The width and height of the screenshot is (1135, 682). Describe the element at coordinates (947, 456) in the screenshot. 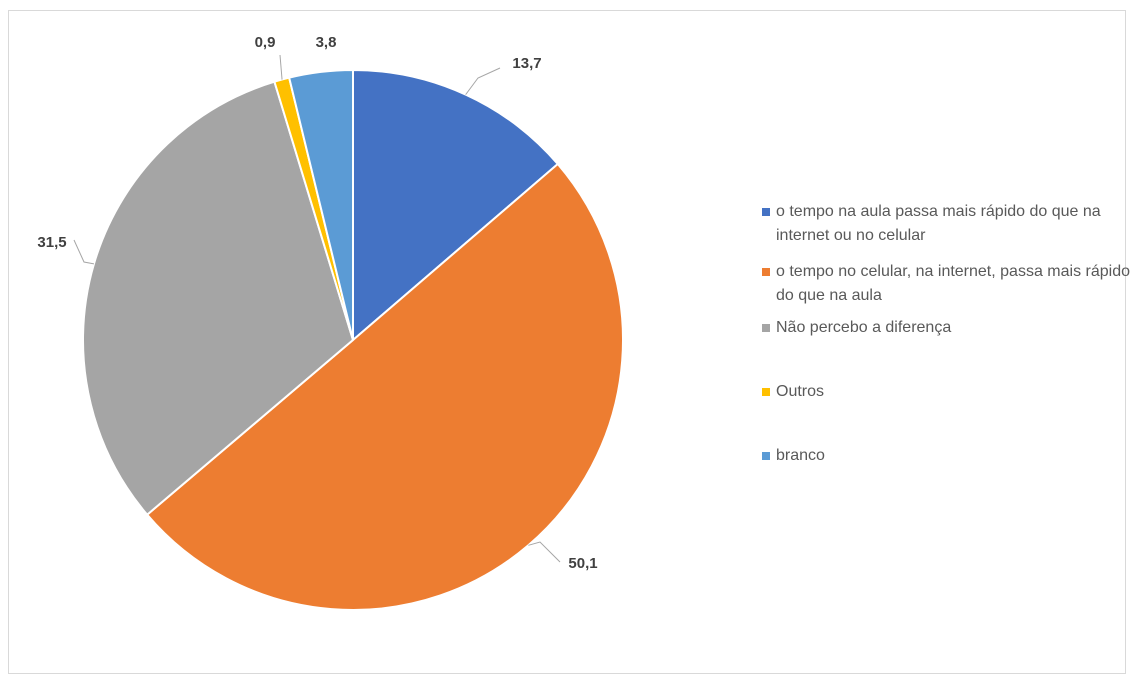

I see `legend-item-branco: branco` at that location.